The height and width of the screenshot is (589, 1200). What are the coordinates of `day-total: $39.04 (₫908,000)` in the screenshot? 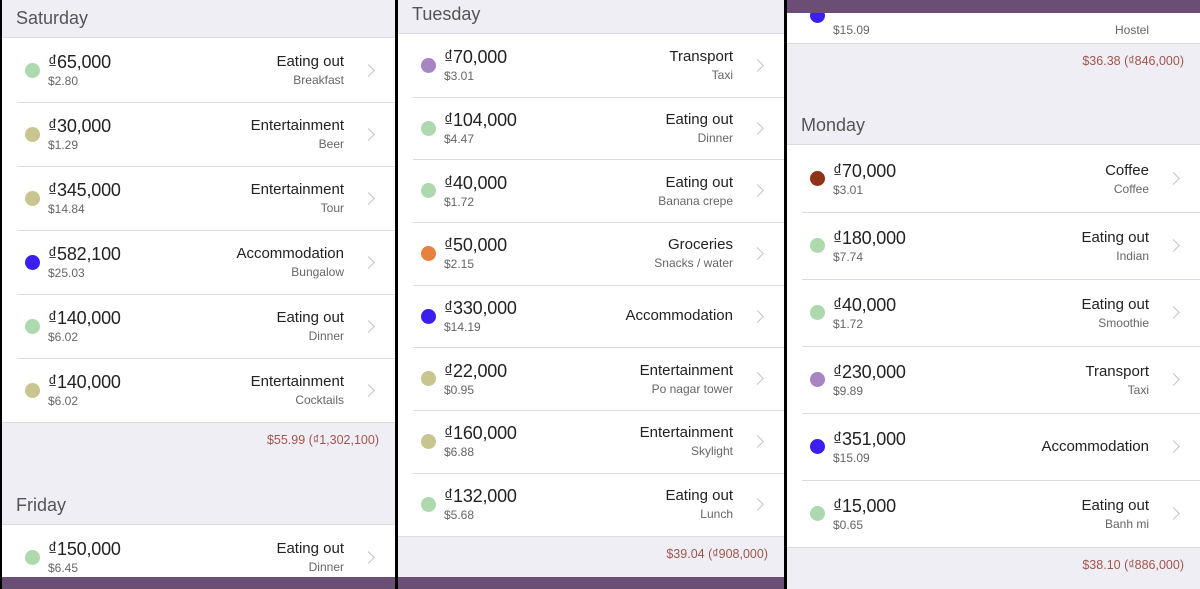 It's located at (717, 553).